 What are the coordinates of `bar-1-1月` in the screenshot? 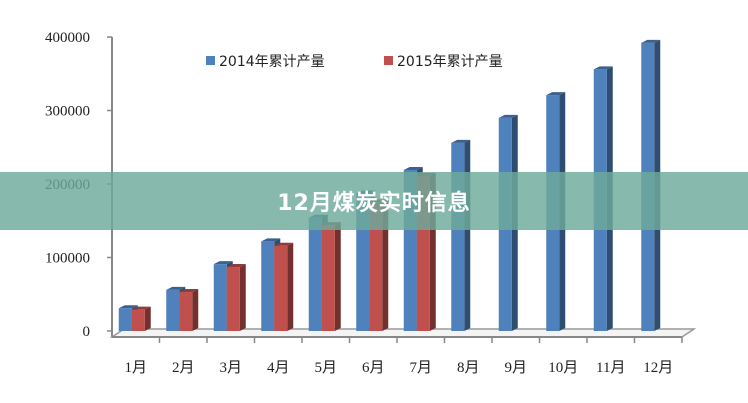 It's located at (125, 319).